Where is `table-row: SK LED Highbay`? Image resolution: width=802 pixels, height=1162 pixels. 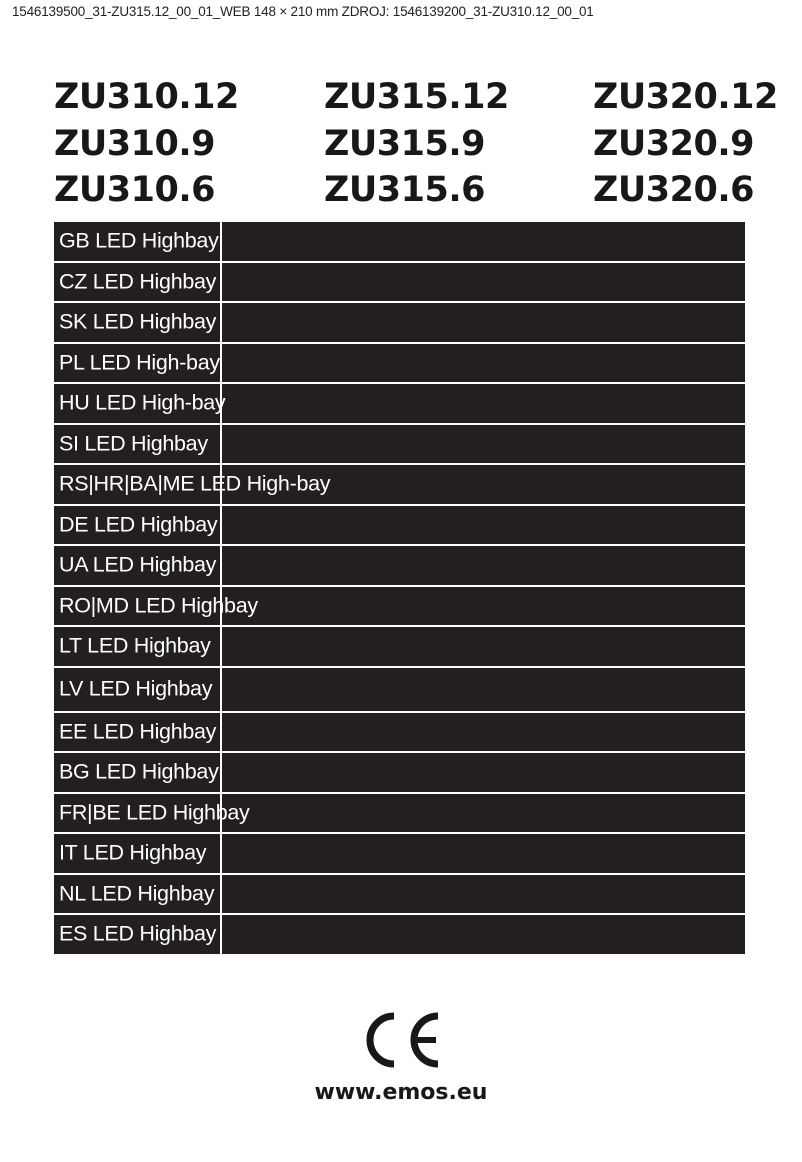 table-row: SK LED Highbay is located at coordinates (399, 322).